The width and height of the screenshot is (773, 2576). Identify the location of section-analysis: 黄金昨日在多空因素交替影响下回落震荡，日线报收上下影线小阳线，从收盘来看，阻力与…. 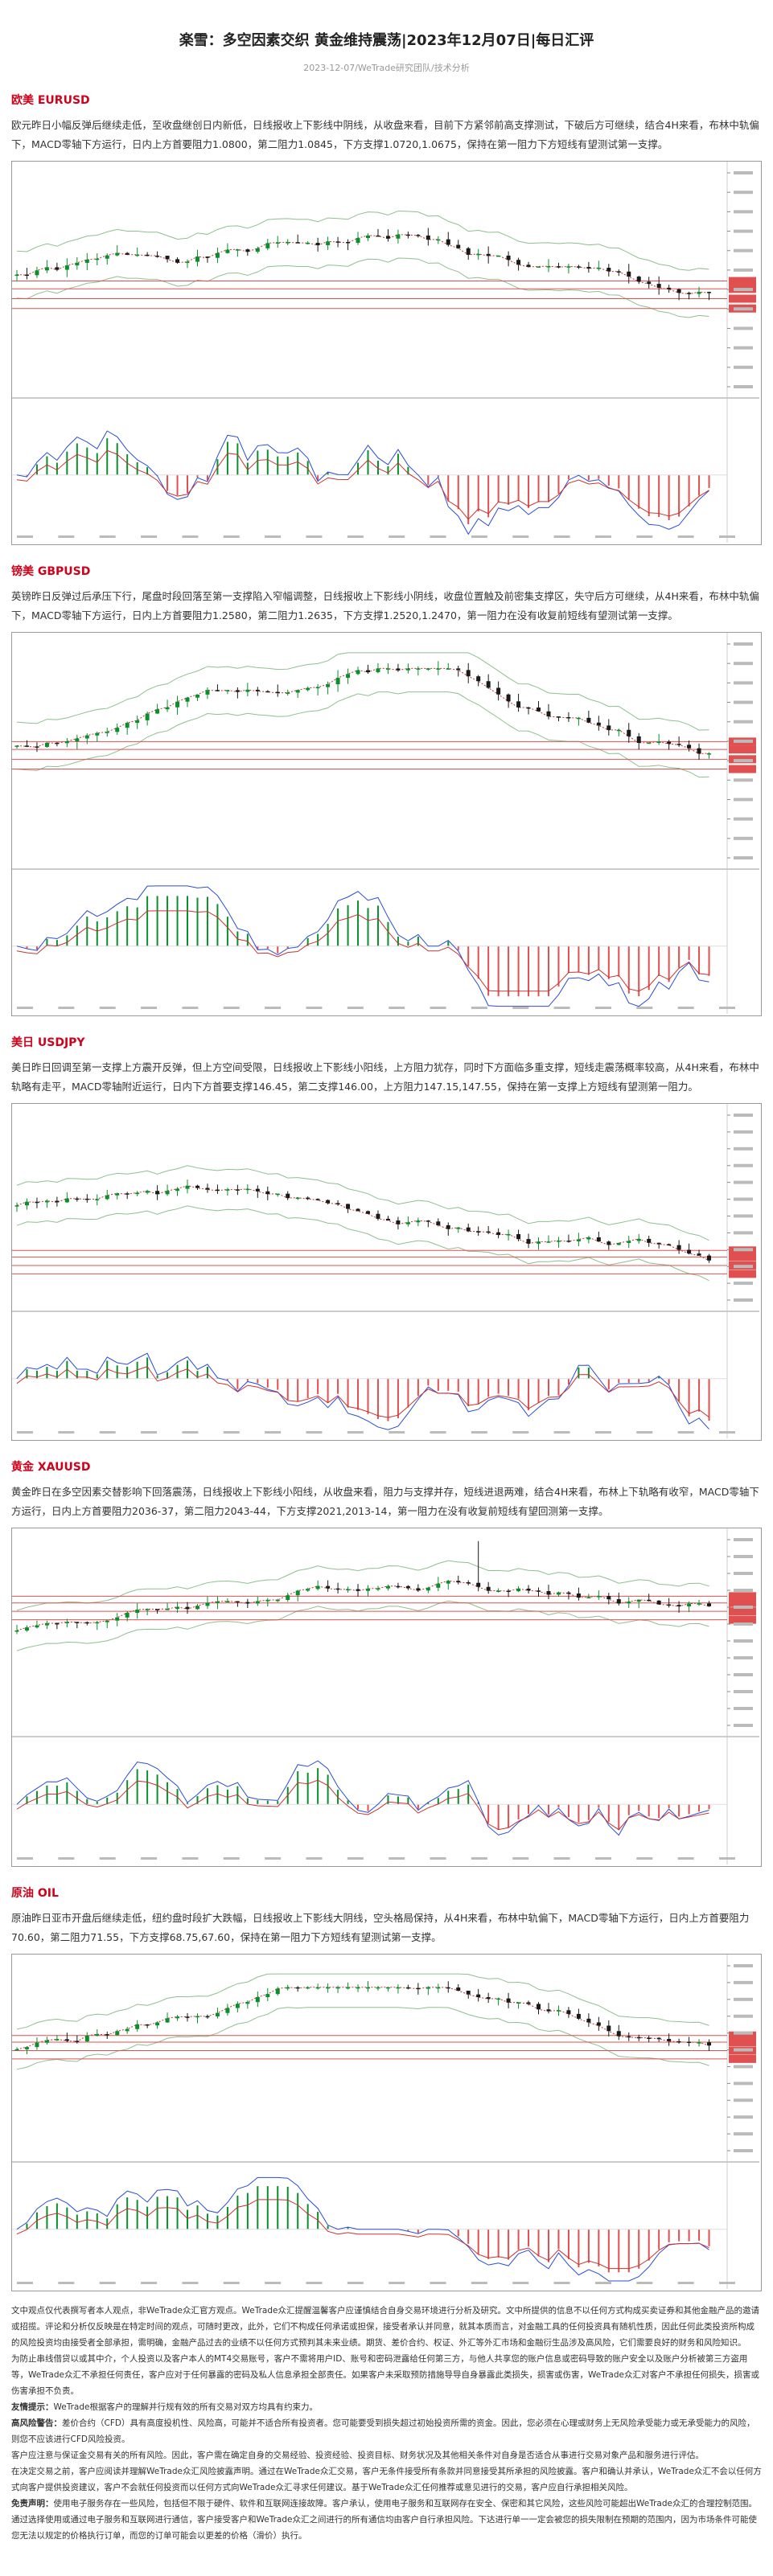
(385, 1501).